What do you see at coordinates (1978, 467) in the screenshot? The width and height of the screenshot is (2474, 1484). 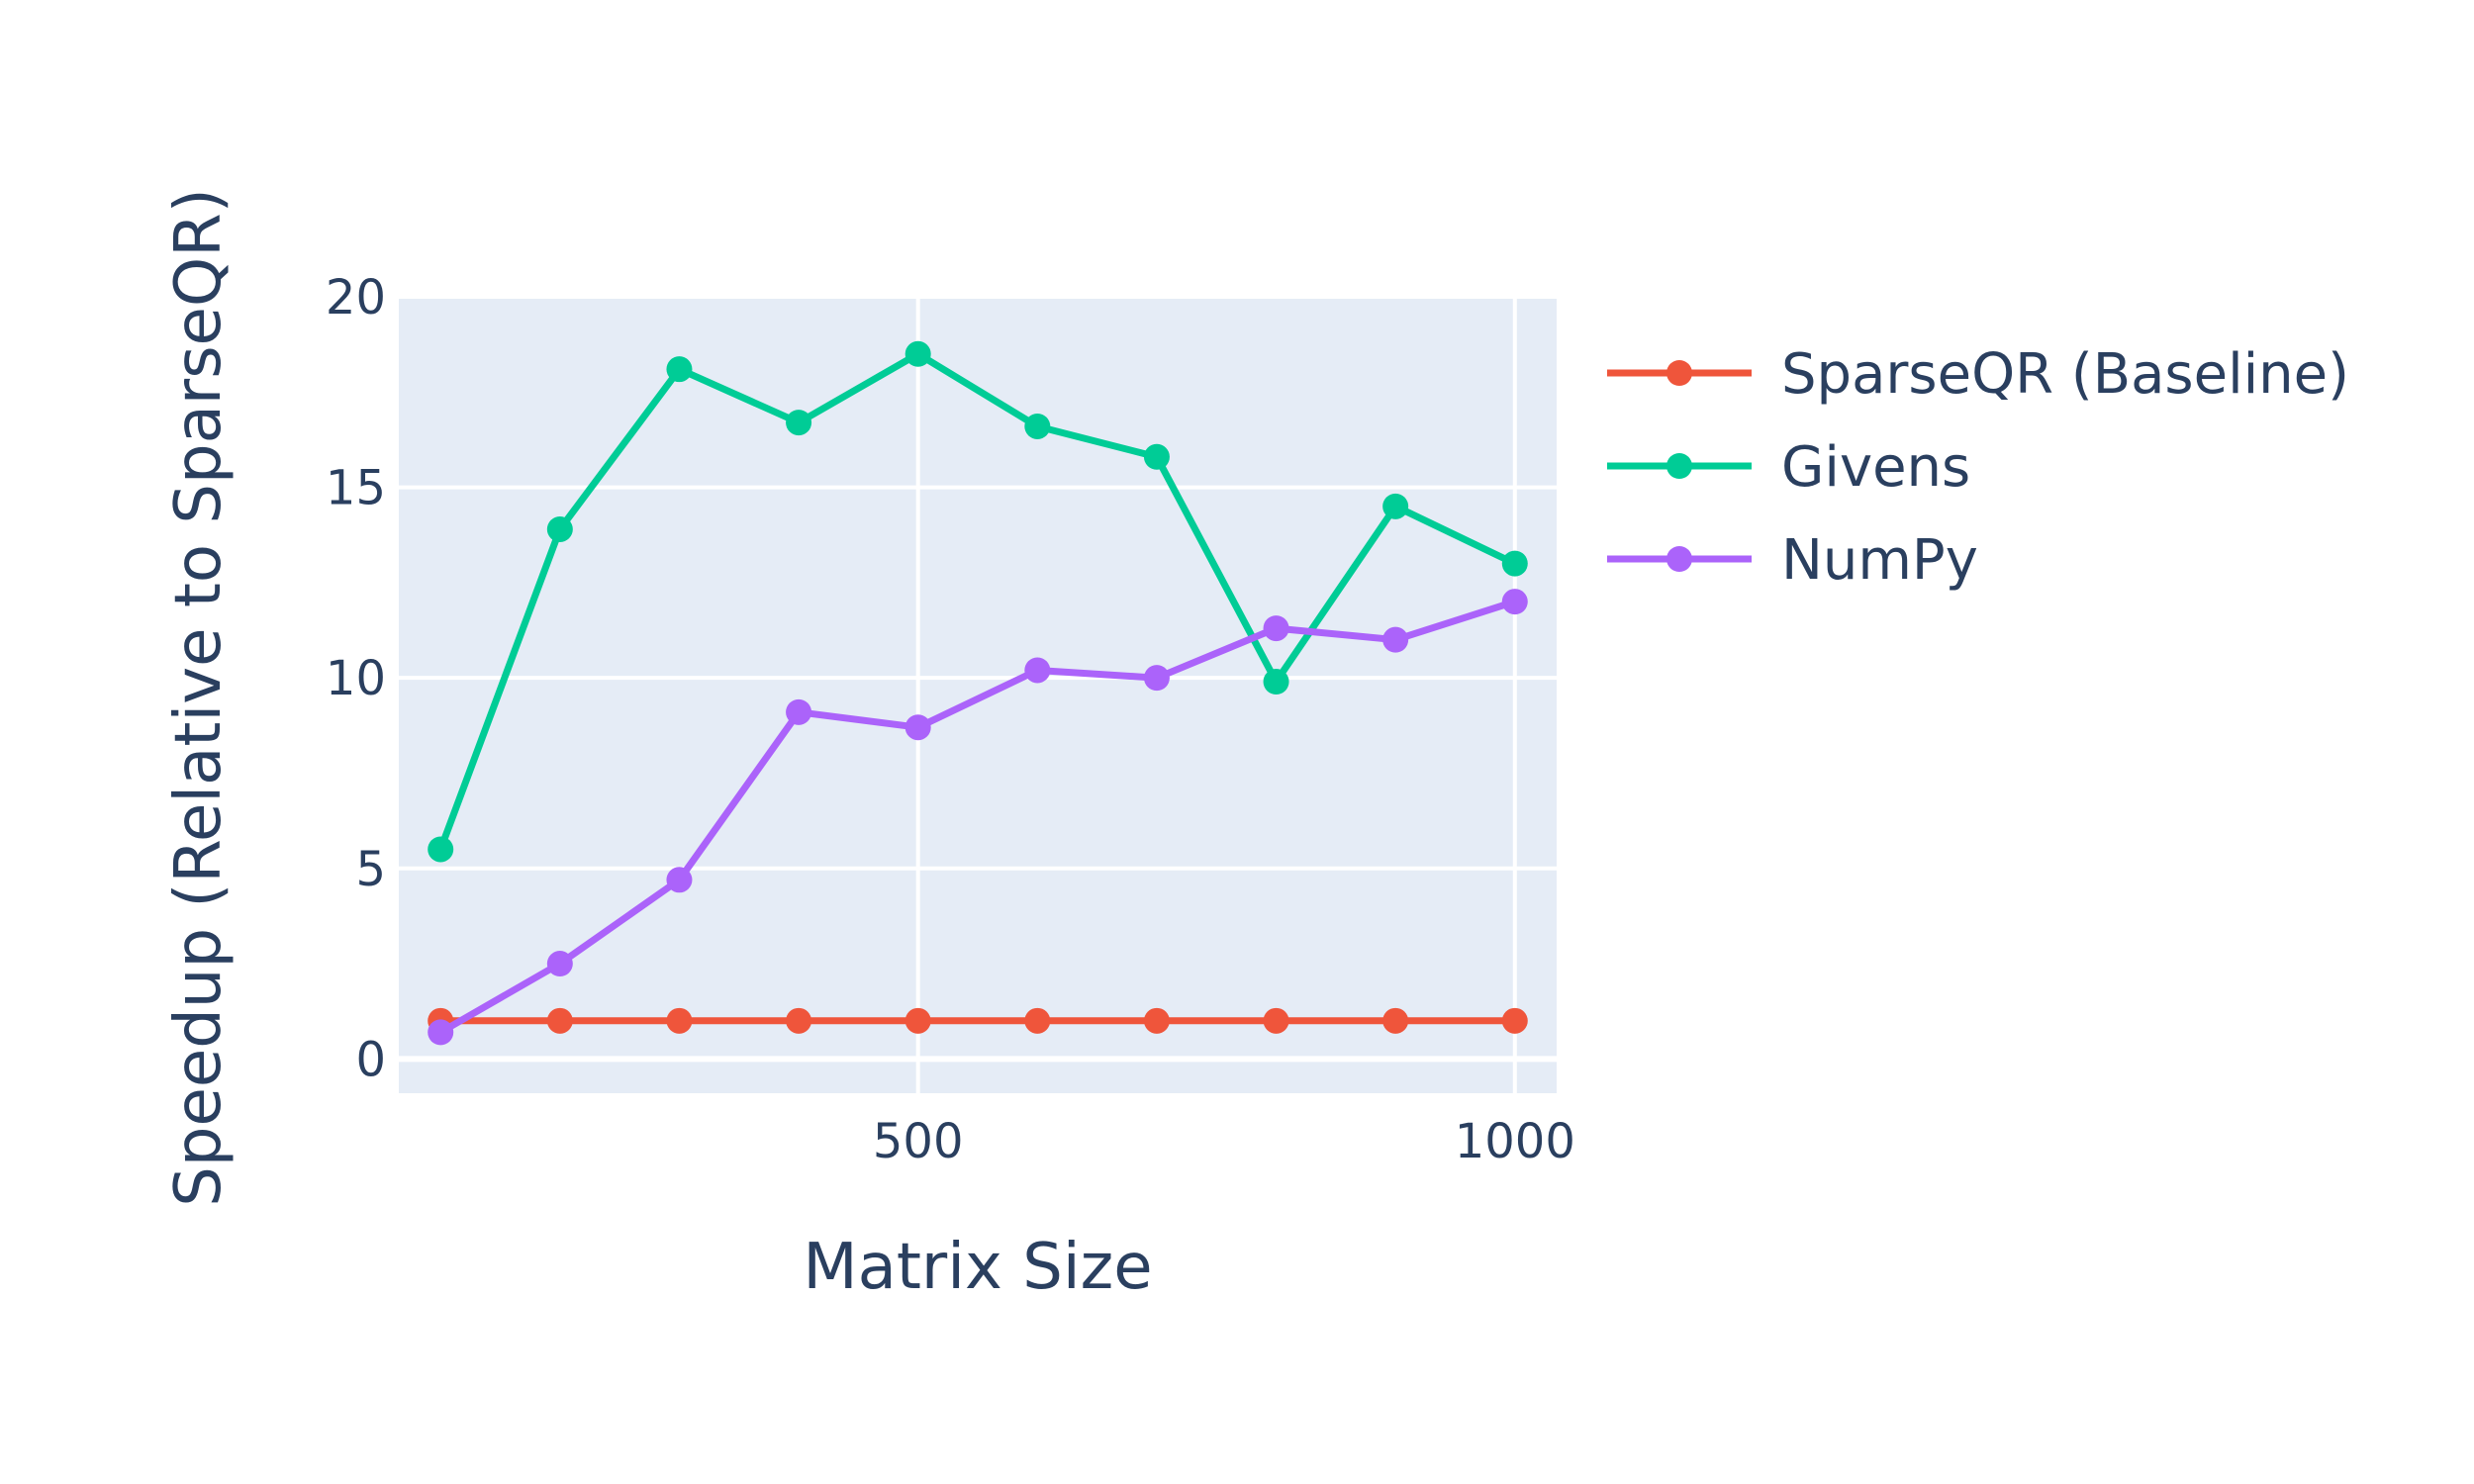 I see `legend: SparseQR (Baseline) Givens NumPy` at bounding box center [1978, 467].